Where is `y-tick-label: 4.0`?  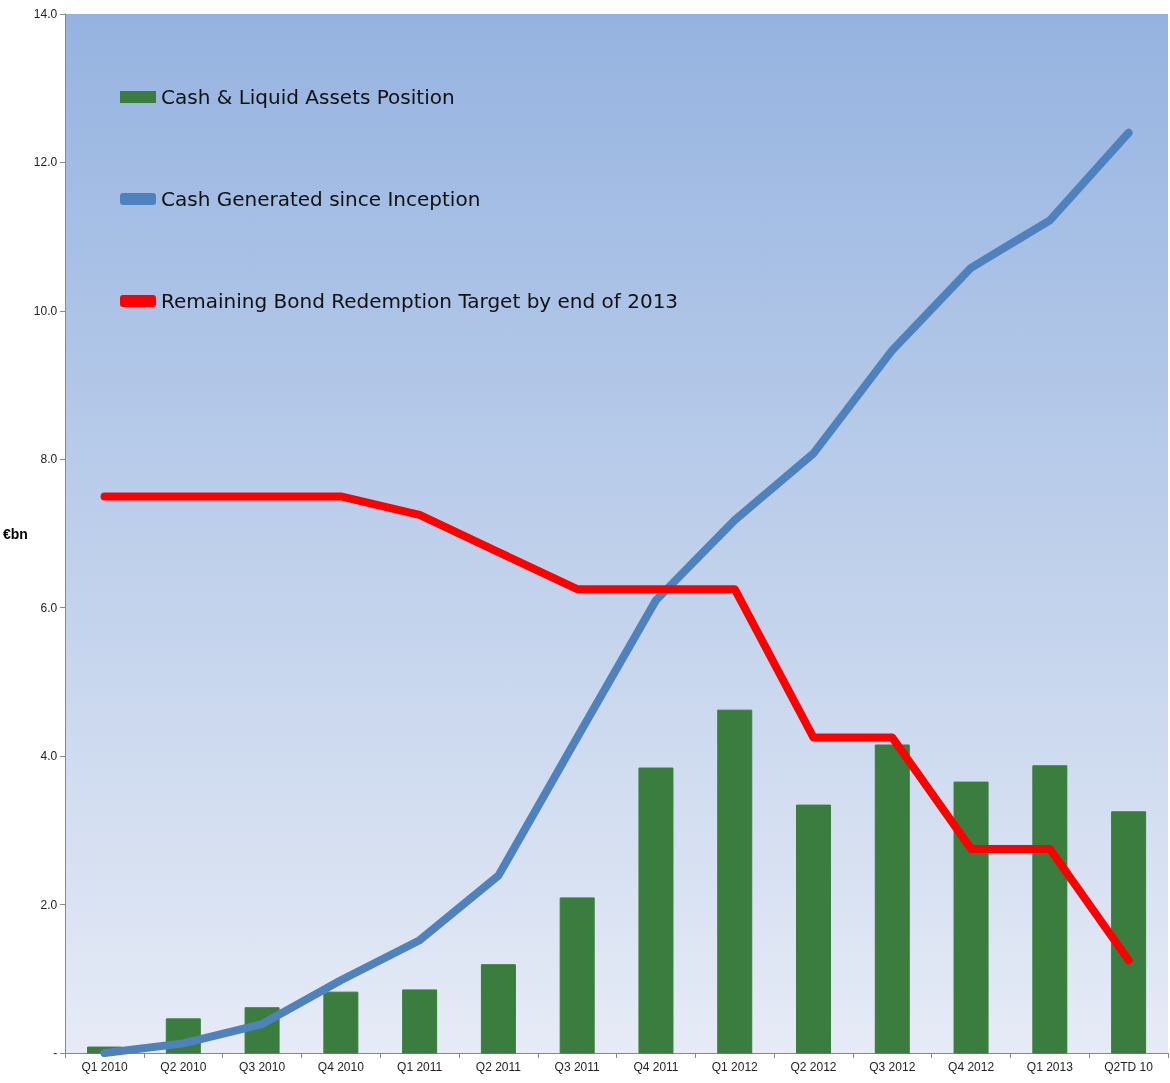
y-tick-label: 4.0 is located at coordinates (49, 756).